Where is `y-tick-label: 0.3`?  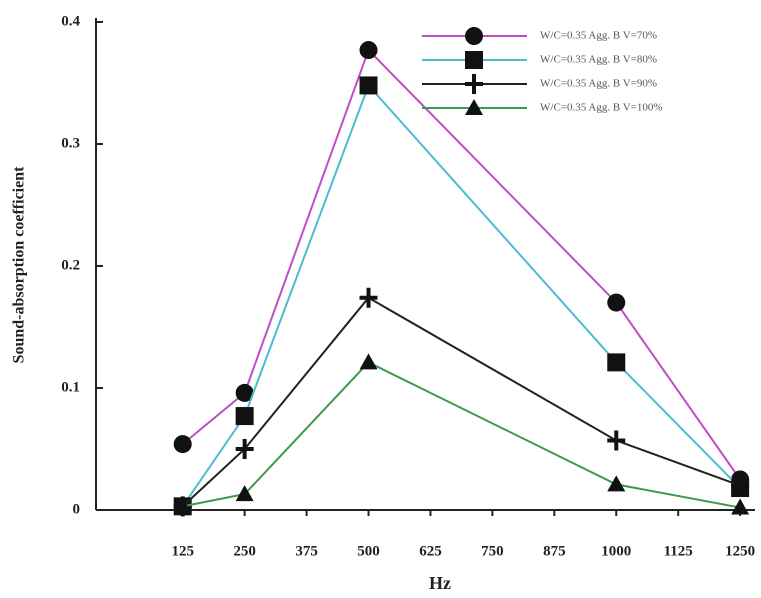
y-tick-label: 0.3 is located at coordinates (70, 143).